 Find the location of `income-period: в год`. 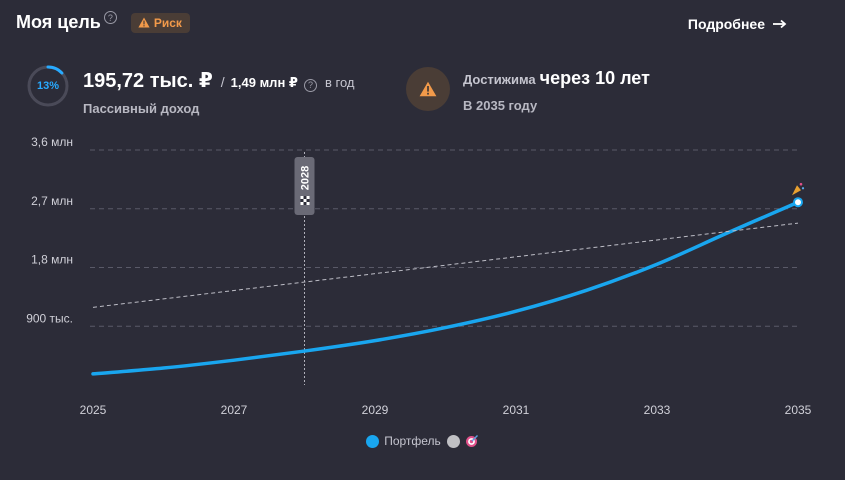

income-period: в год is located at coordinates (339, 82).